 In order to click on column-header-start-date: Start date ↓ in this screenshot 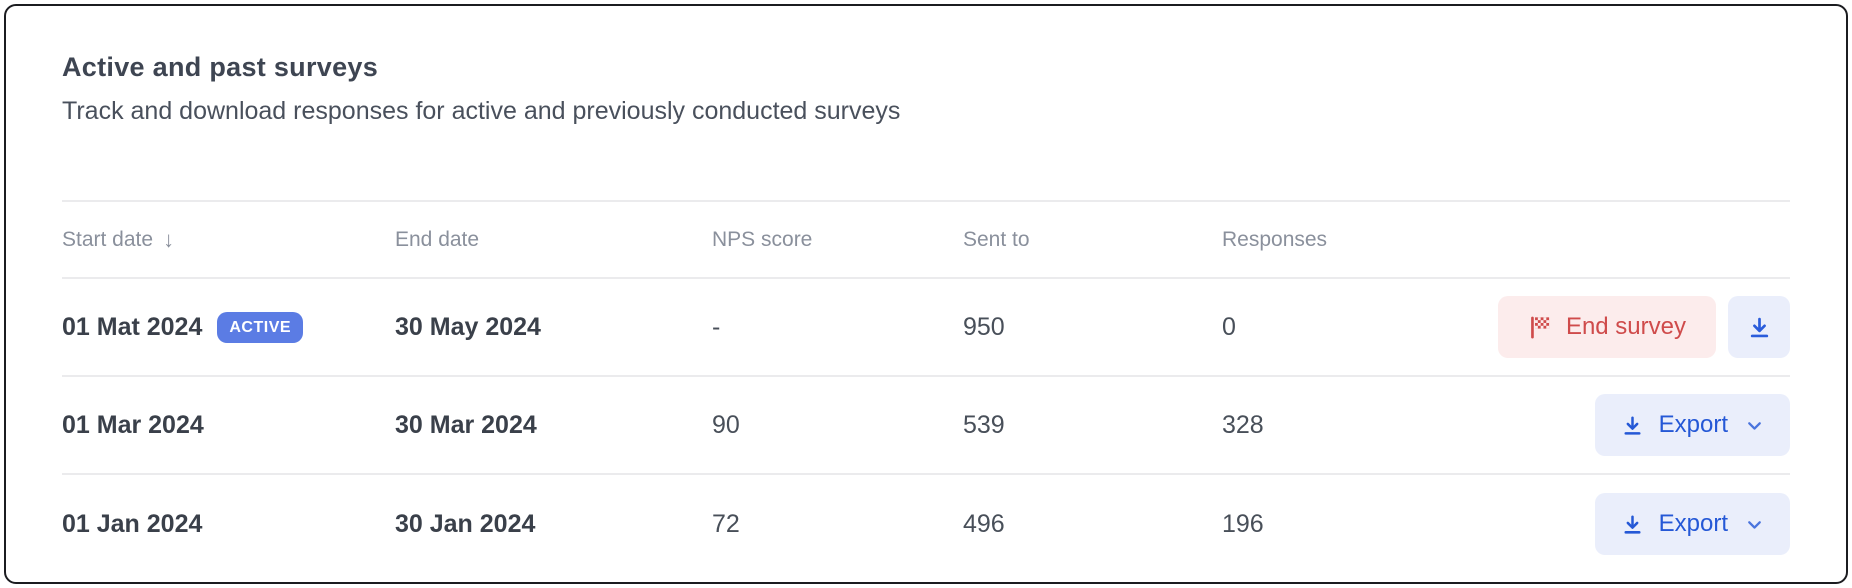, I will do `click(228, 240)`.